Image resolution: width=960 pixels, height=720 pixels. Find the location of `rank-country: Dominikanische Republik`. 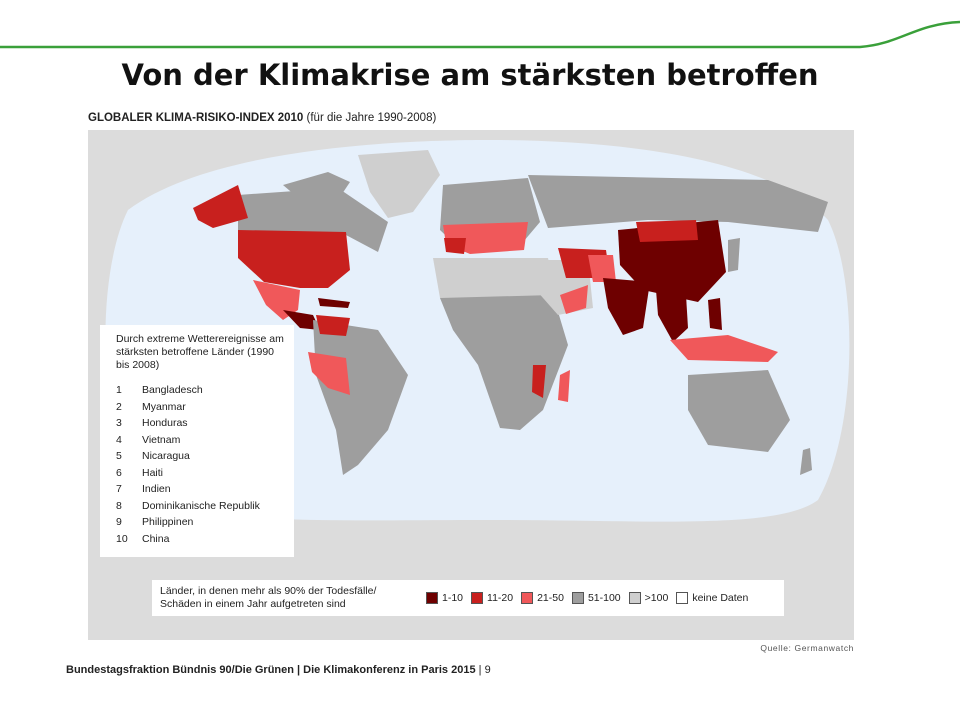

rank-country: Dominikanische Republik is located at coordinates (201, 505).